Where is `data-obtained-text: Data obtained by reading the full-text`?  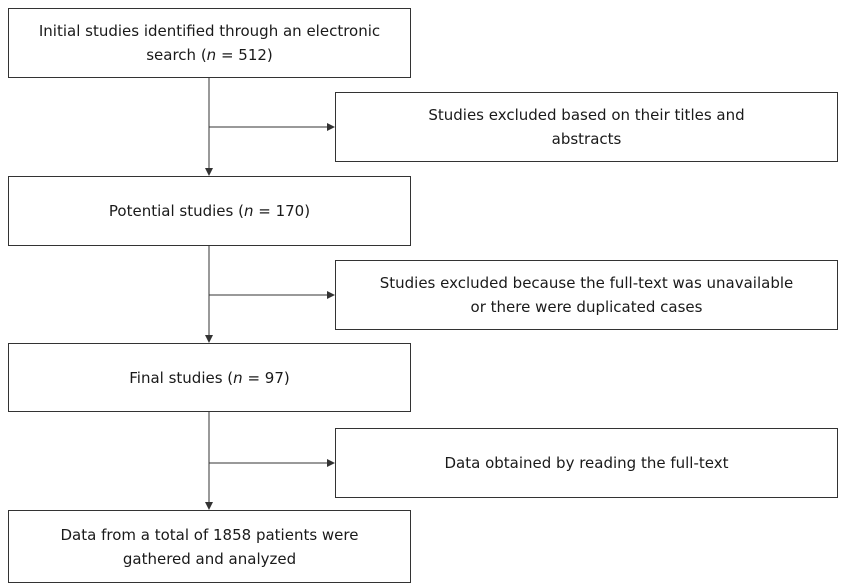
data-obtained-text: Data obtained by reading the full-text is located at coordinates (586, 463).